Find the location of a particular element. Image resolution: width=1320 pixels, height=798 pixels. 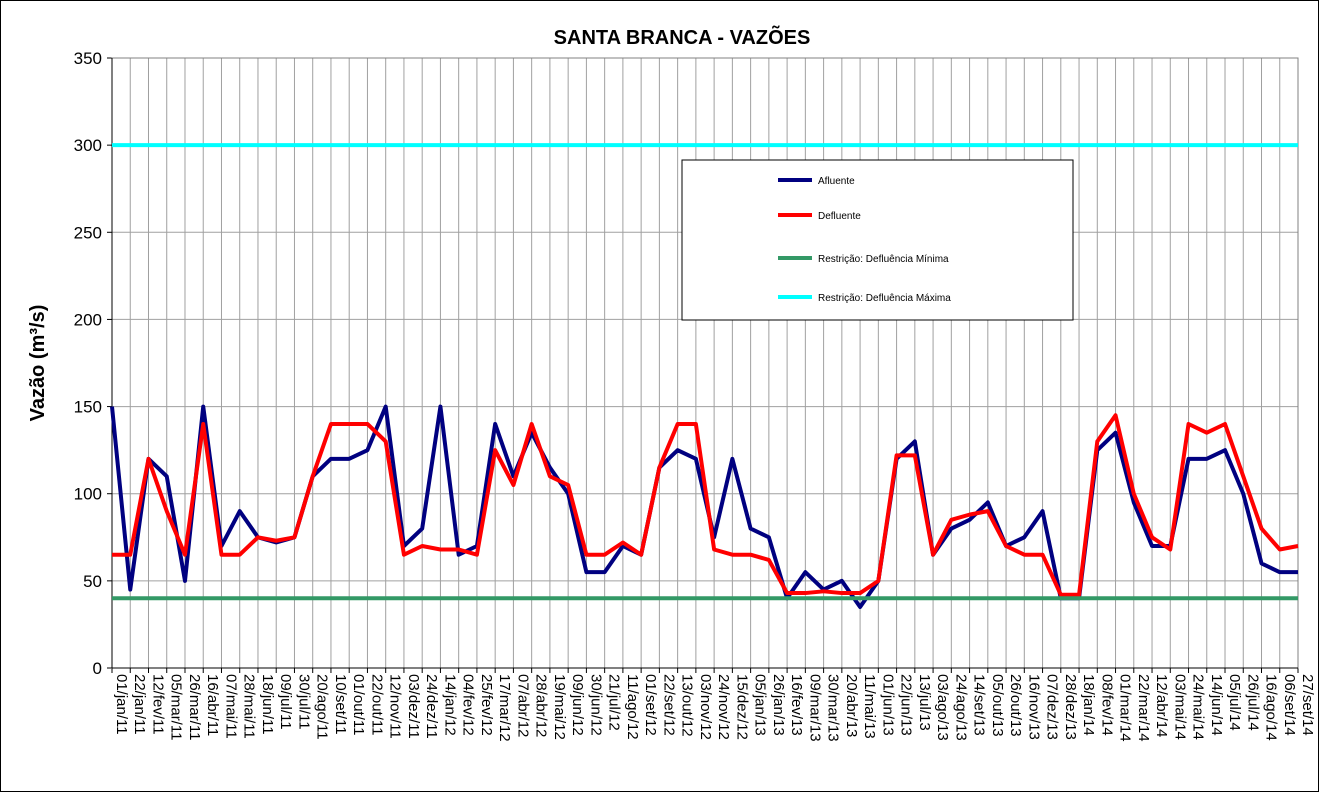

x-tick-label: 10/set/11 is located at coordinates (340, 704).